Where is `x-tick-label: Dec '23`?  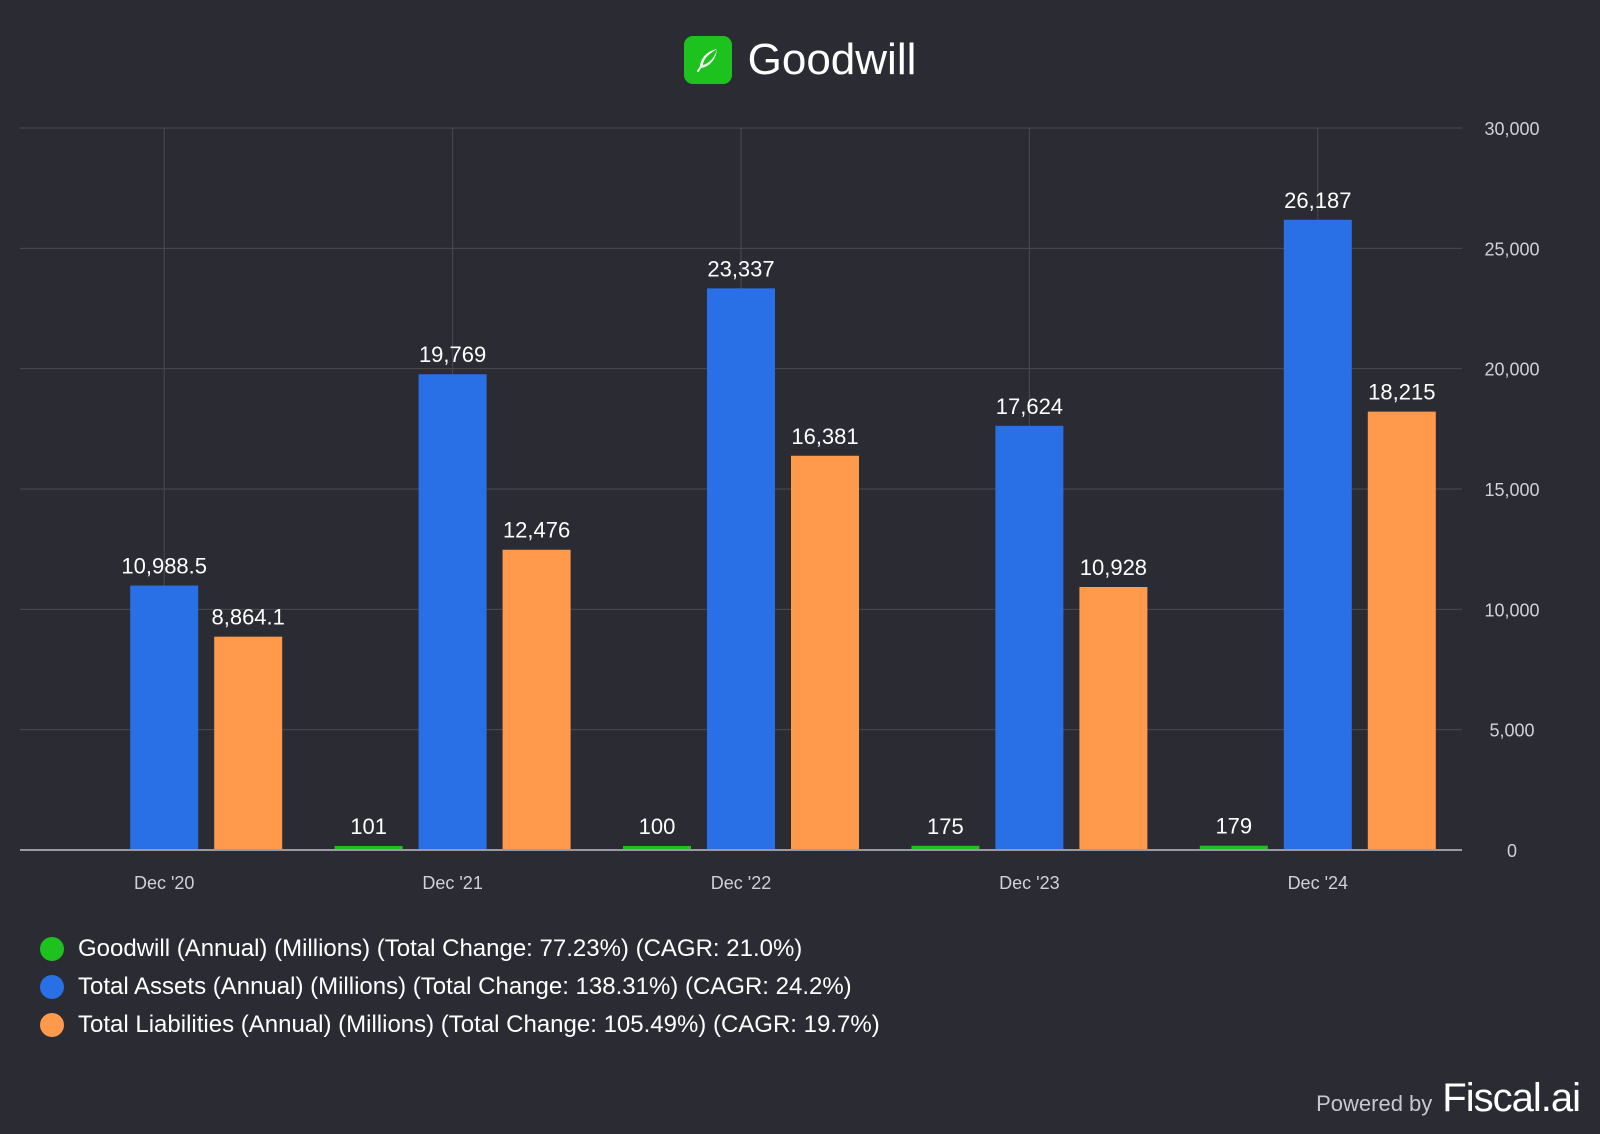 x-tick-label: Dec '23 is located at coordinates (1029, 883).